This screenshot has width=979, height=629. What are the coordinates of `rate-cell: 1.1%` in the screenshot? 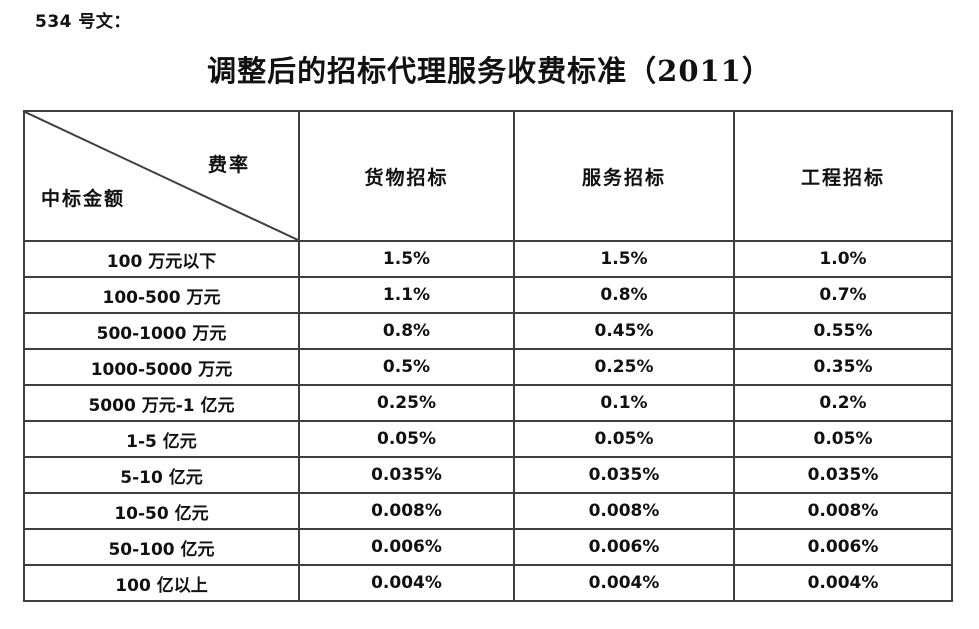 It's located at (406, 295).